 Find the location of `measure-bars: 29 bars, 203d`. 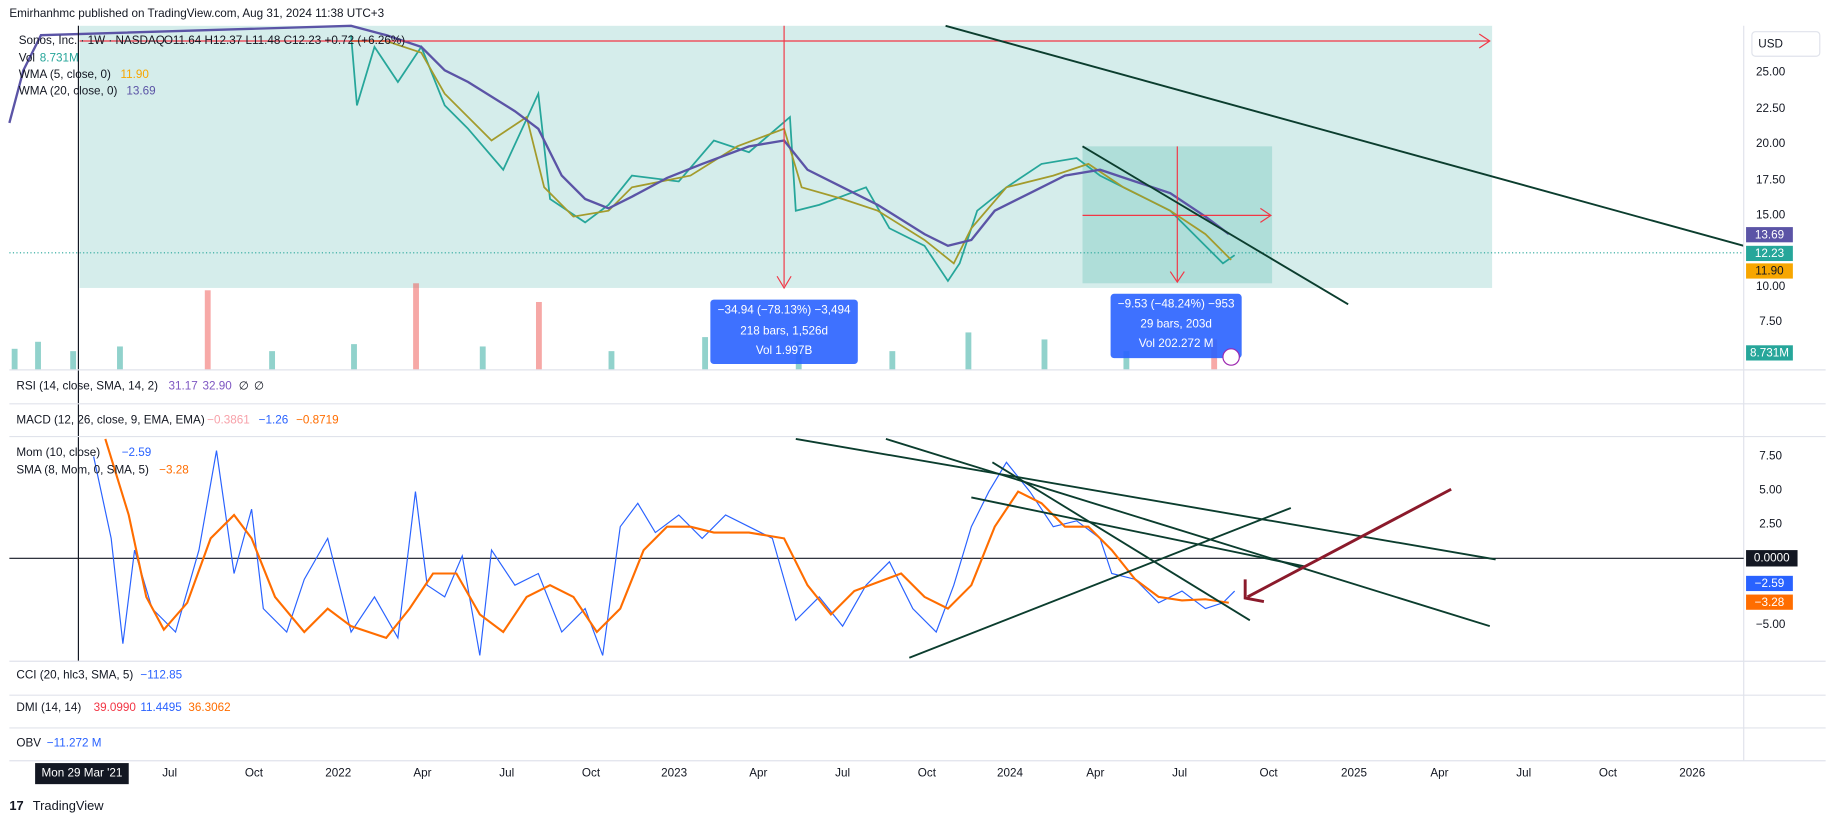

measure-bars: 29 bars, 203d is located at coordinates (1175, 323).